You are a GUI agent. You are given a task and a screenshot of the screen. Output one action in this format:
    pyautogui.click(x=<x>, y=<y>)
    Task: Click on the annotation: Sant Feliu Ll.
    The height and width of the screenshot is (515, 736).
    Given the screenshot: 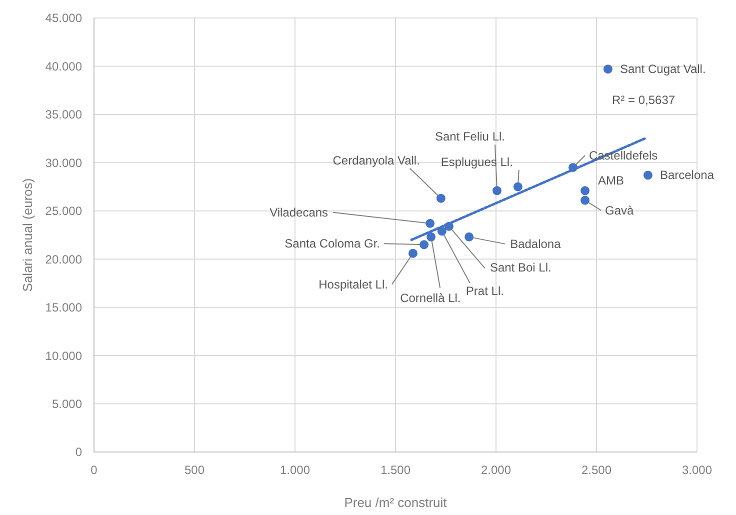 What is the action you would take?
    pyautogui.click(x=470, y=137)
    